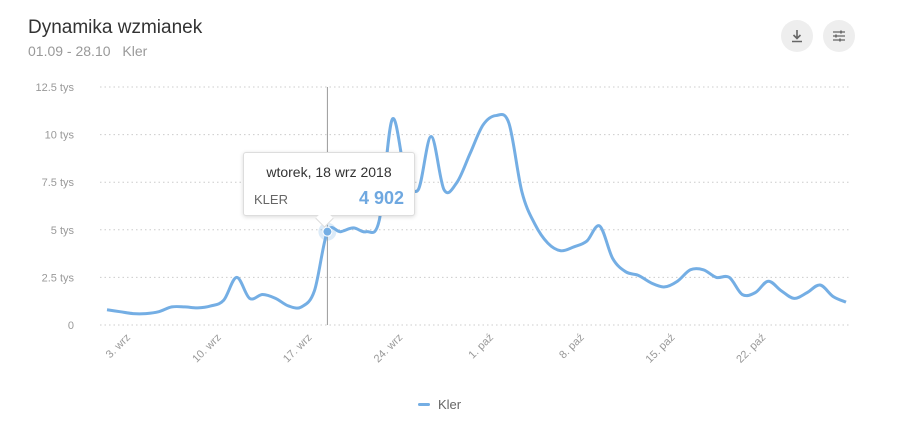 This screenshot has width=912, height=424. What do you see at coordinates (381, 198) in the screenshot?
I see `tooltip-value: 4 902` at bounding box center [381, 198].